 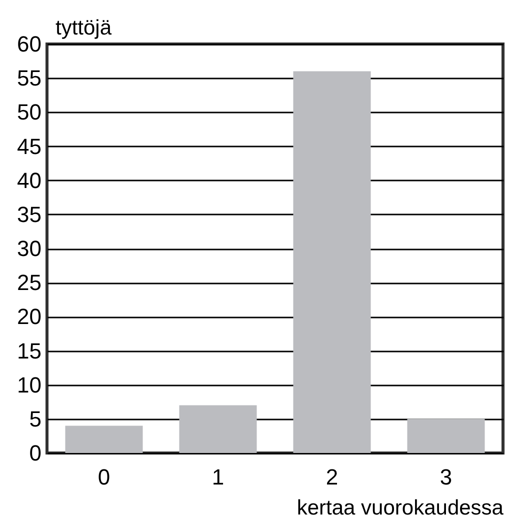 I want to click on y-tick-label: 30, so click(x=29, y=248).